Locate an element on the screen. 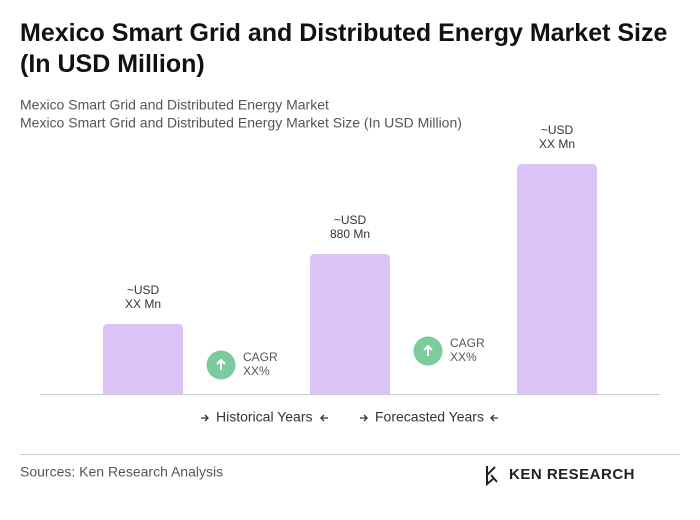 The height and width of the screenshot is (520, 700). source: Sources: Ken Research Analysis is located at coordinates (121, 472).